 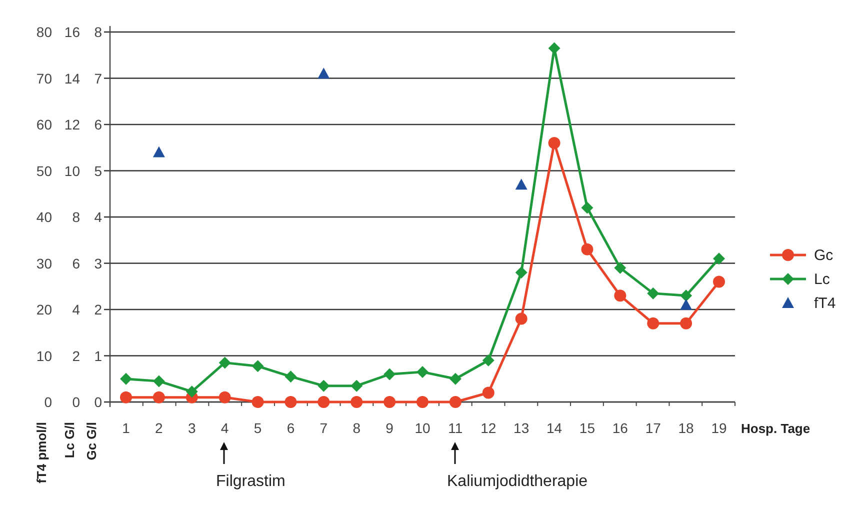 I want to click on x-tick-label: 4, so click(x=224, y=428).